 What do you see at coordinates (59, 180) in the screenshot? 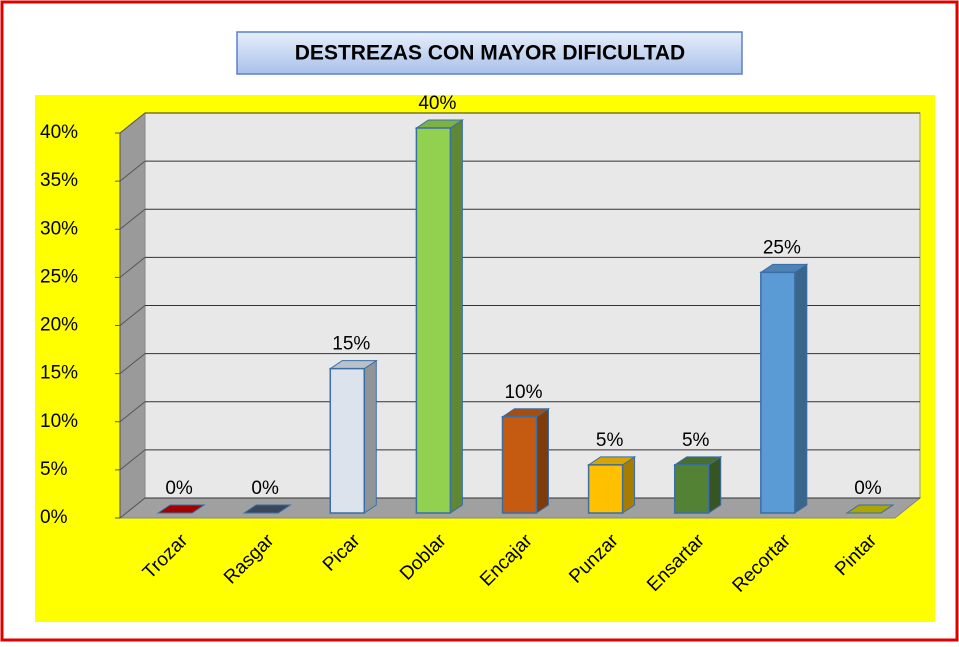
I see `y-tick-label: 35%` at bounding box center [59, 180].